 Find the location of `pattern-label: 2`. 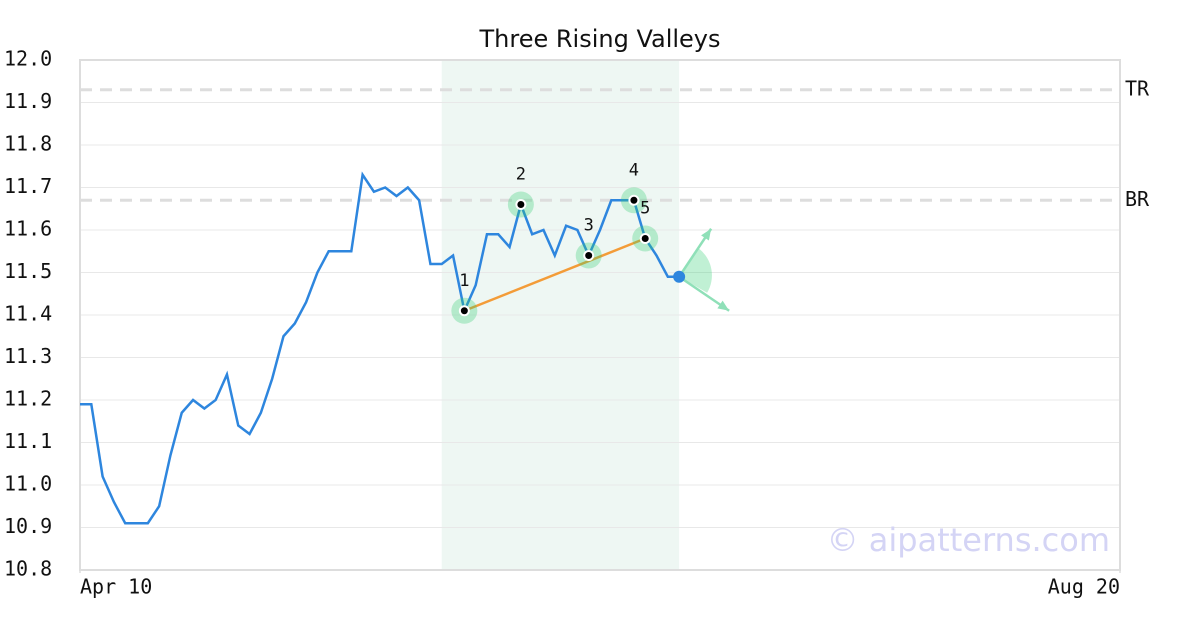

pattern-label: 2 is located at coordinates (521, 175).